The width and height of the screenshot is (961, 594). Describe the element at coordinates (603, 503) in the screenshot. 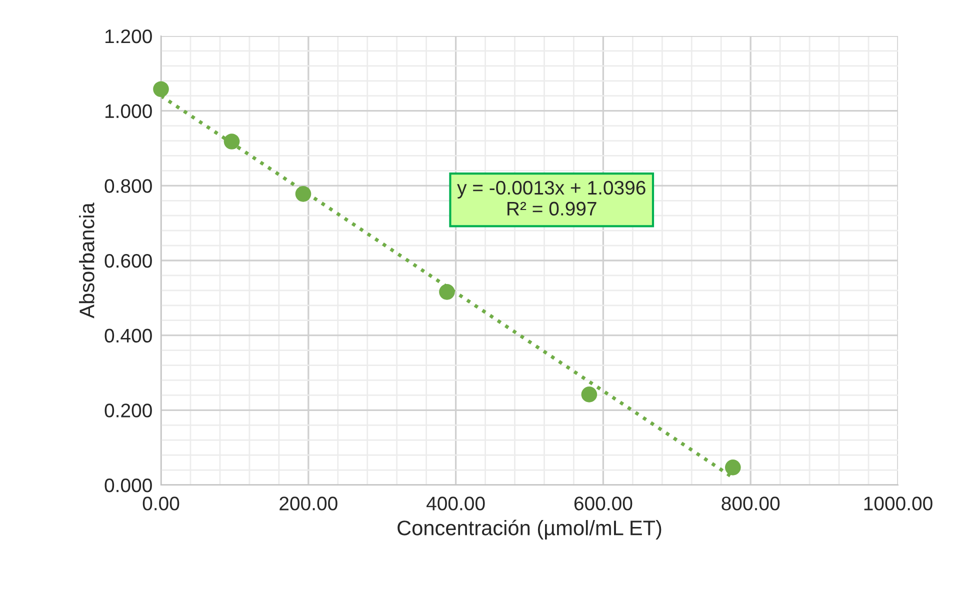

I see `x-tick-label: 600.00` at that location.